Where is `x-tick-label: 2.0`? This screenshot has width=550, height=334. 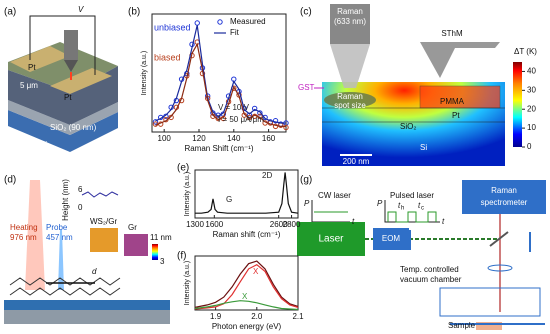
x-tick-label: 2.0 is located at coordinates (257, 316).